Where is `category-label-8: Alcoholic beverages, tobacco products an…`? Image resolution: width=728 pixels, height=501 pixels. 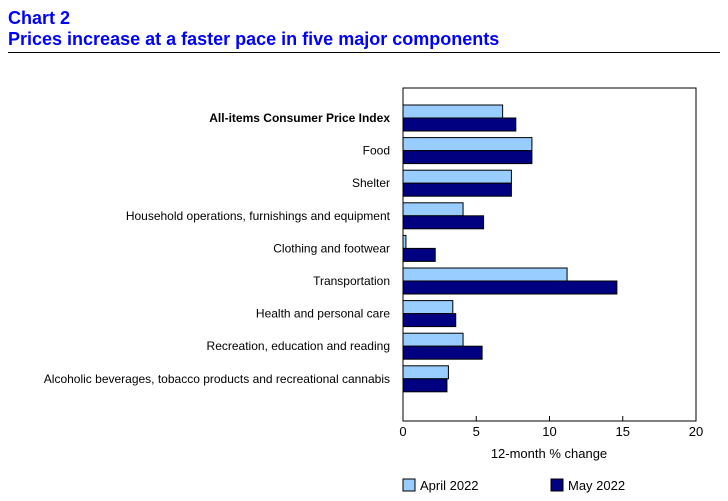
category-label-8: Alcoholic beverages, tobacco products an… is located at coordinates (217, 379).